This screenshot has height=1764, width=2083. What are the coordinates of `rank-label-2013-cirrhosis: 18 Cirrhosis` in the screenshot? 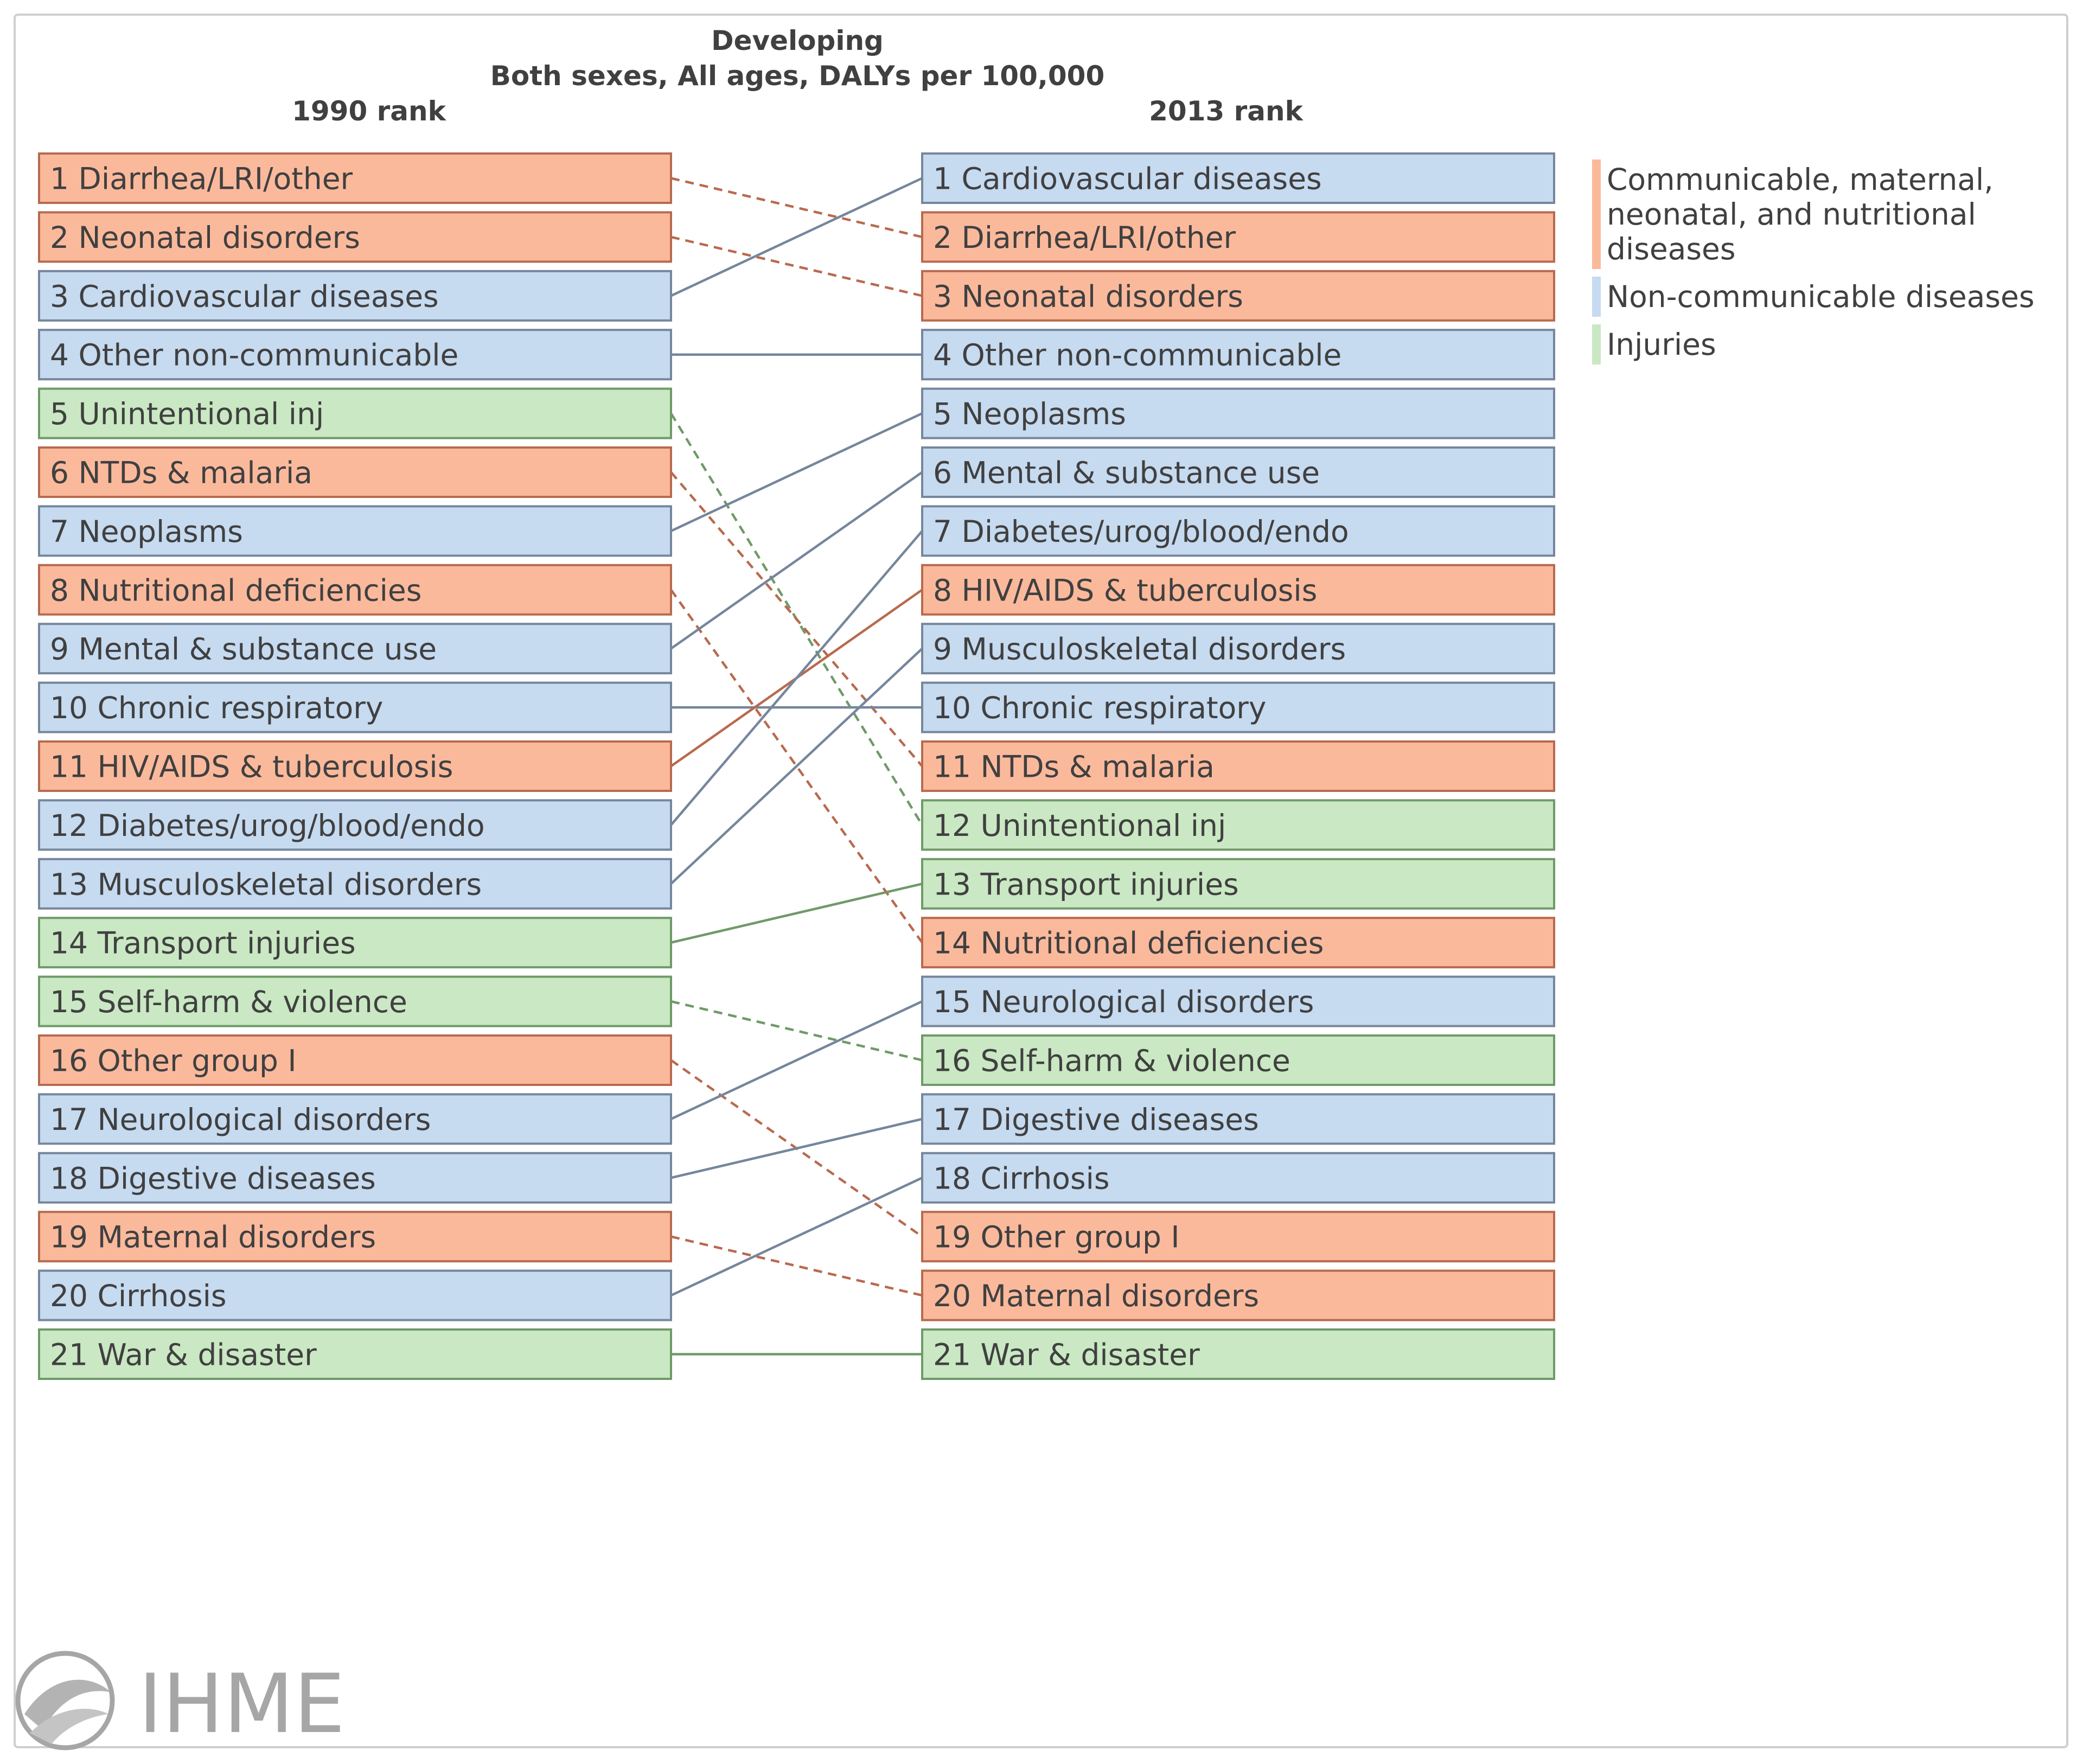 It's located at (1022, 1178).